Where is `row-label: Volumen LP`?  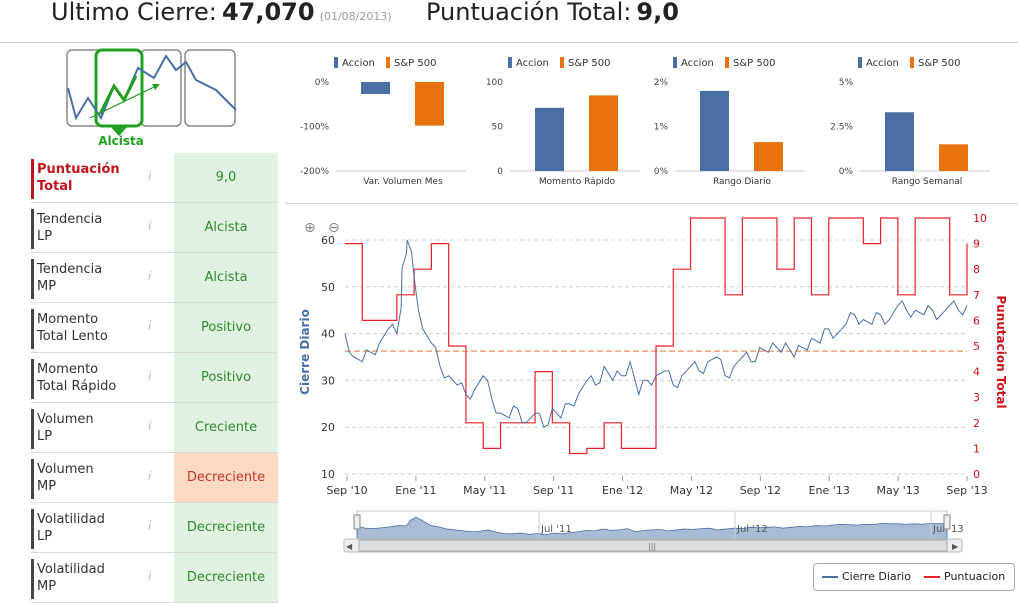 row-label: Volumen LP is located at coordinates (65, 428).